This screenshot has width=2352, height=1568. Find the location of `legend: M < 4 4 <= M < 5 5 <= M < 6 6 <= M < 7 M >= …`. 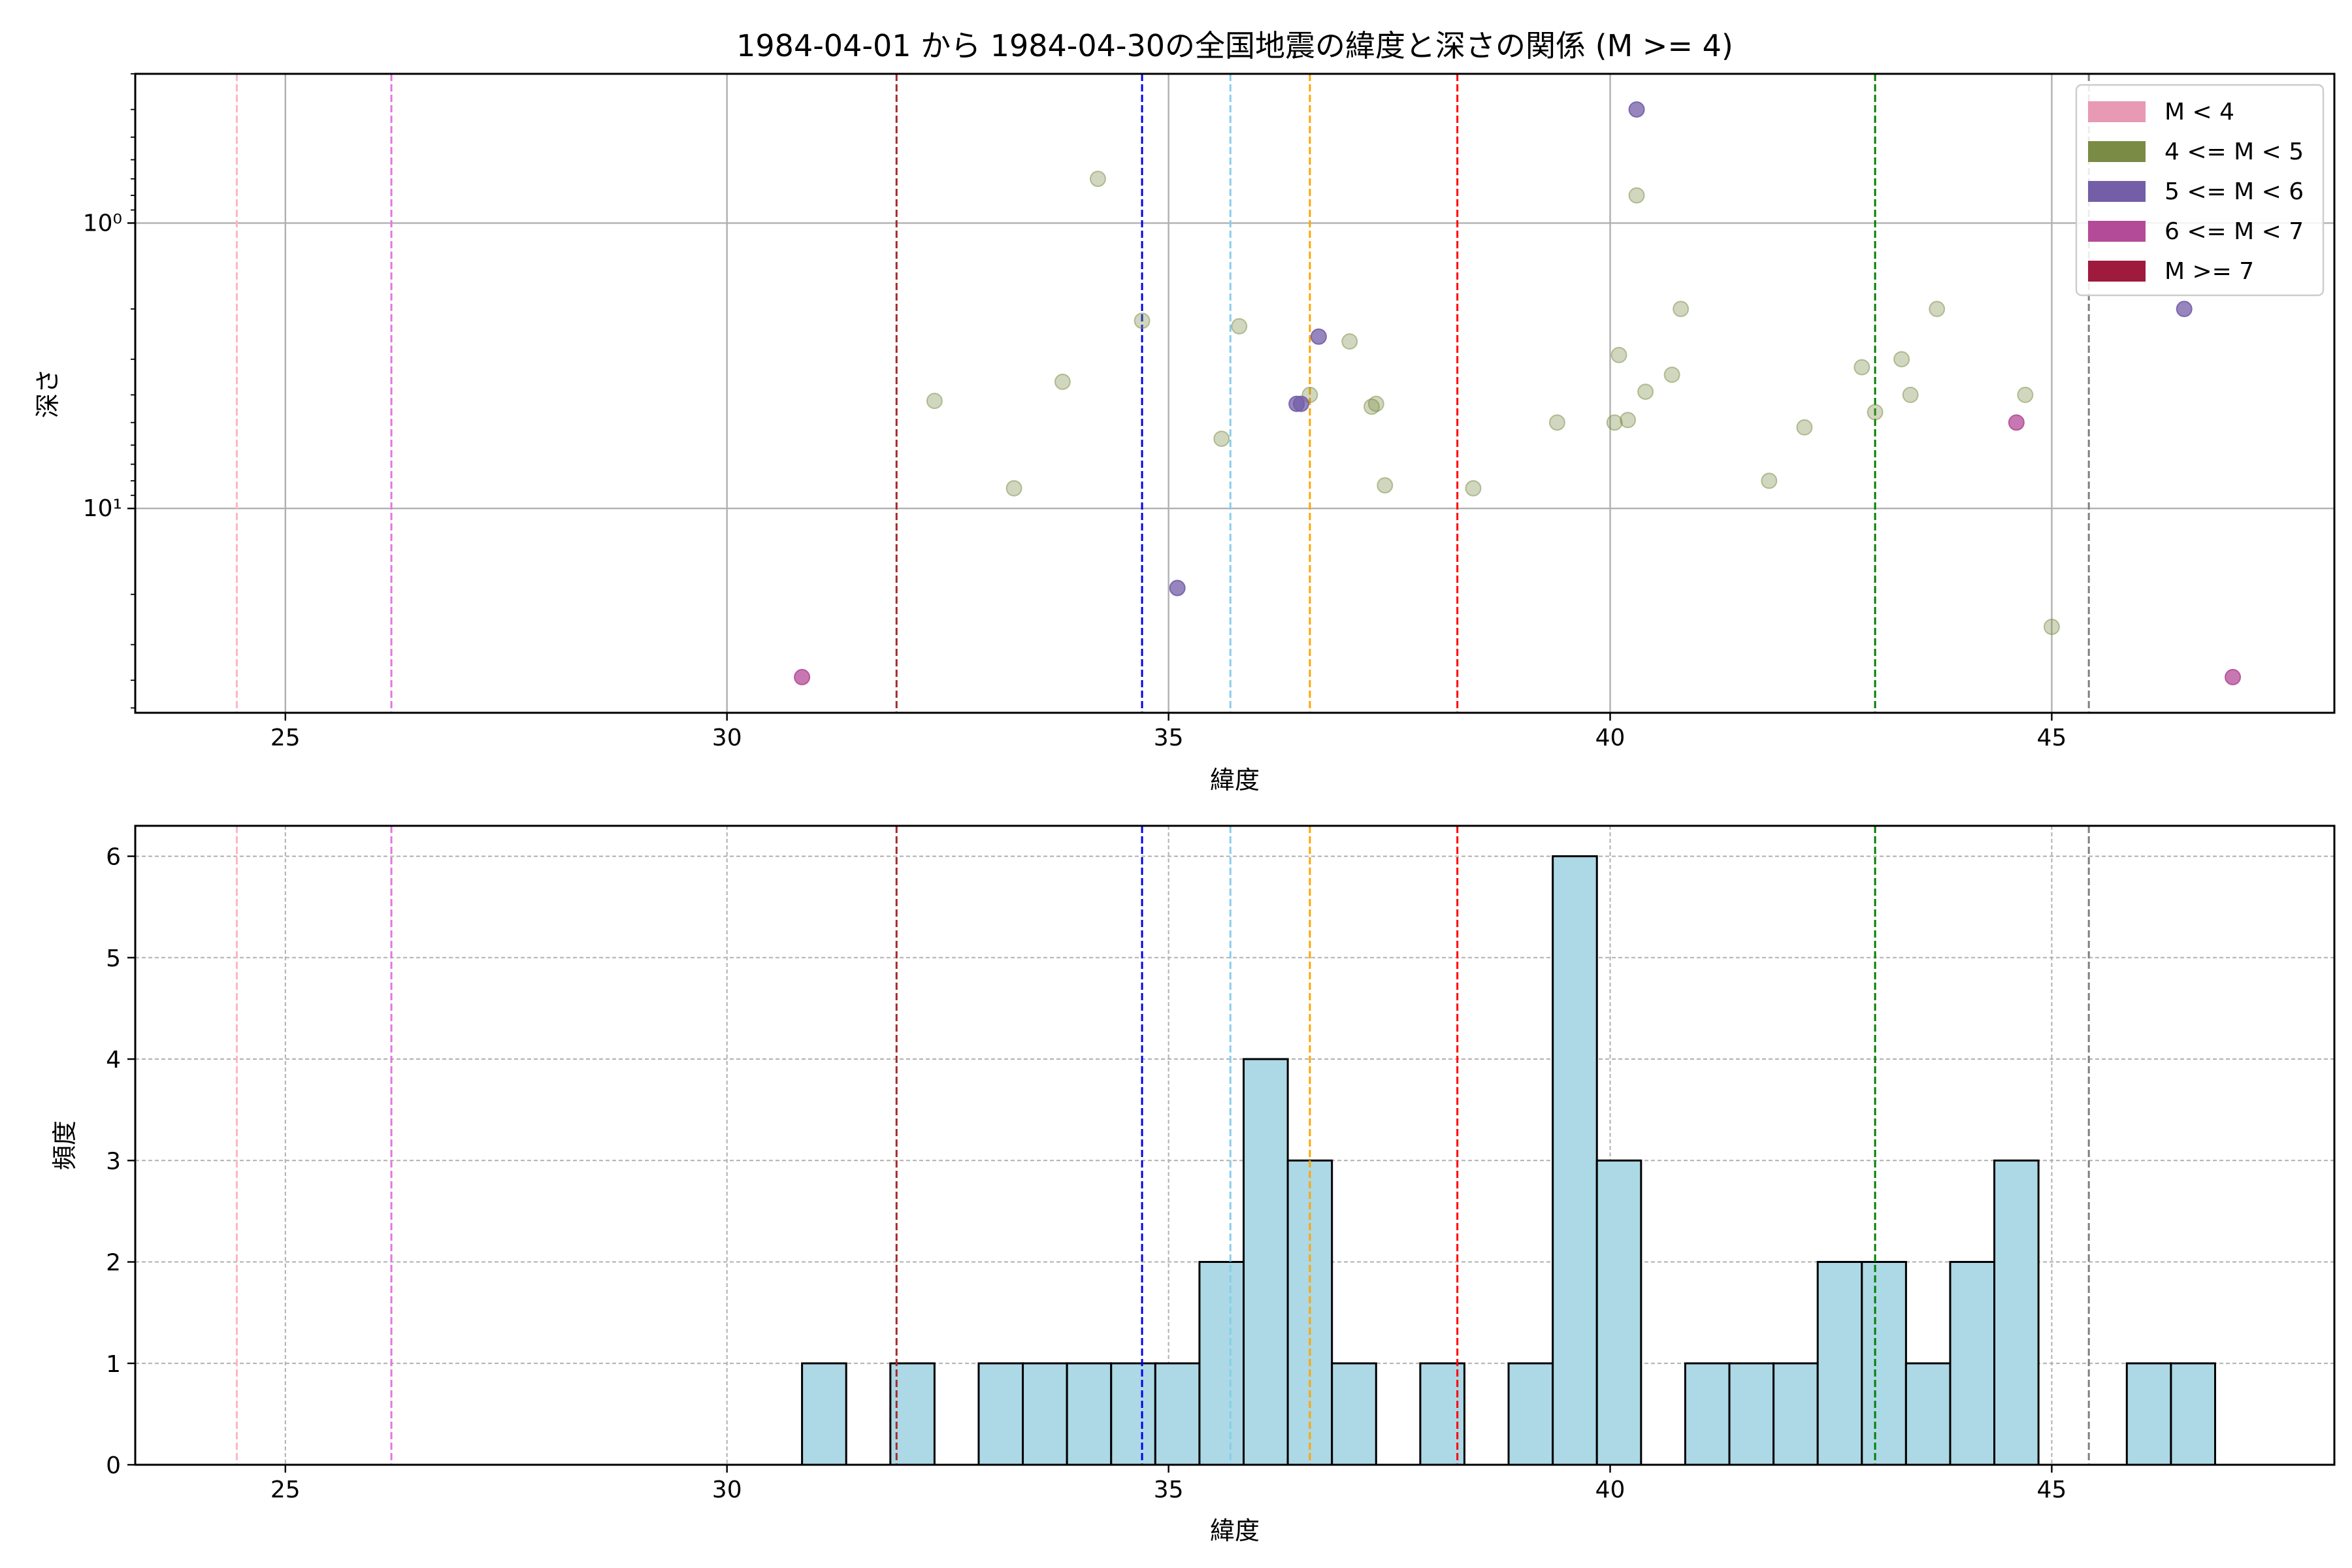

legend: M < 4 4 <= M < 5 5 <= M < 6 6 <= M < 7 M >= … is located at coordinates (2200, 190).